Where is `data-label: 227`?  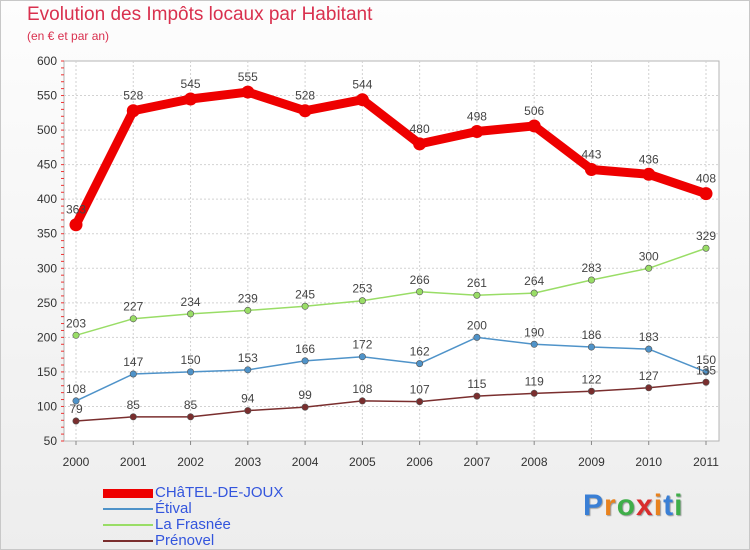
data-label: 227 is located at coordinates (133, 307).